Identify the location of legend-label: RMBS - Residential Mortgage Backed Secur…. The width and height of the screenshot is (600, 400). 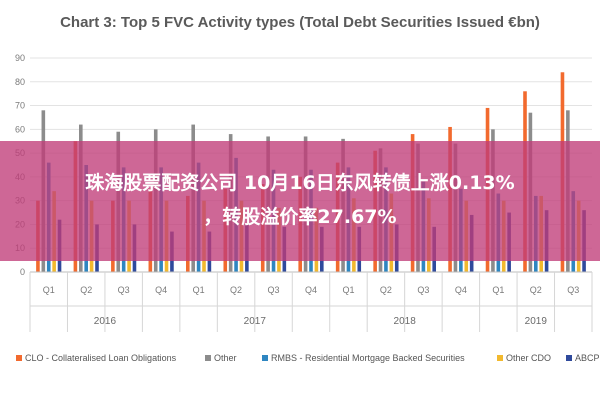
(368, 358).